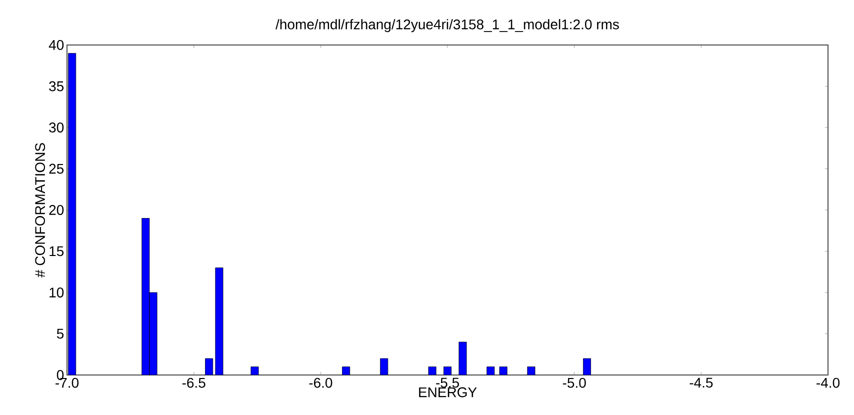  I want to click on x-tick-label: -6.0, so click(320, 383).